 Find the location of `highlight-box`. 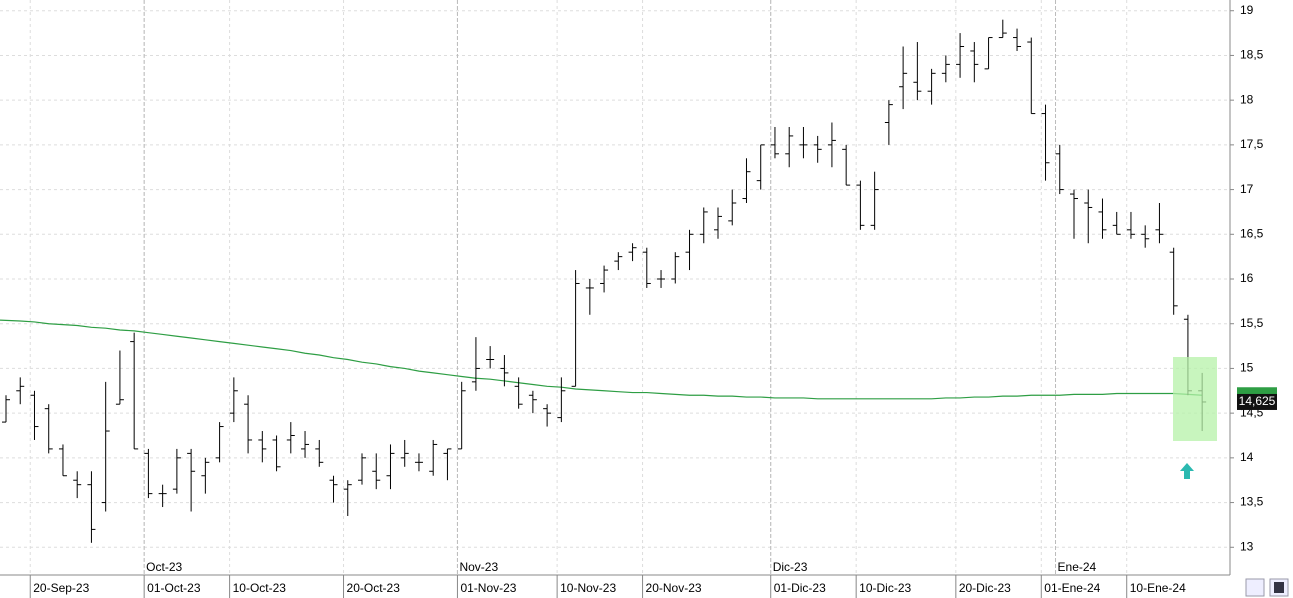

highlight-box is located at coordinates (1195, 399).